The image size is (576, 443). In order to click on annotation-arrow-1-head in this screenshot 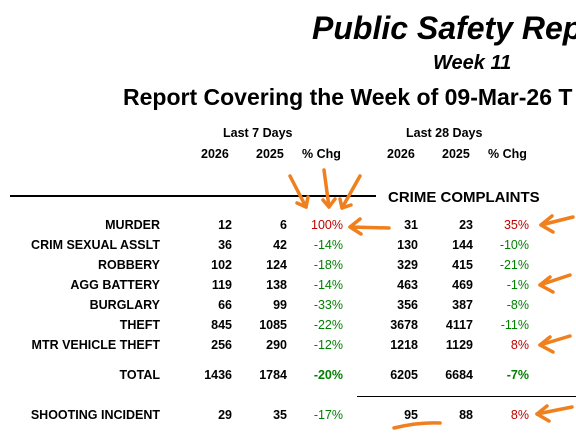, I will do `click(302, 202)`.